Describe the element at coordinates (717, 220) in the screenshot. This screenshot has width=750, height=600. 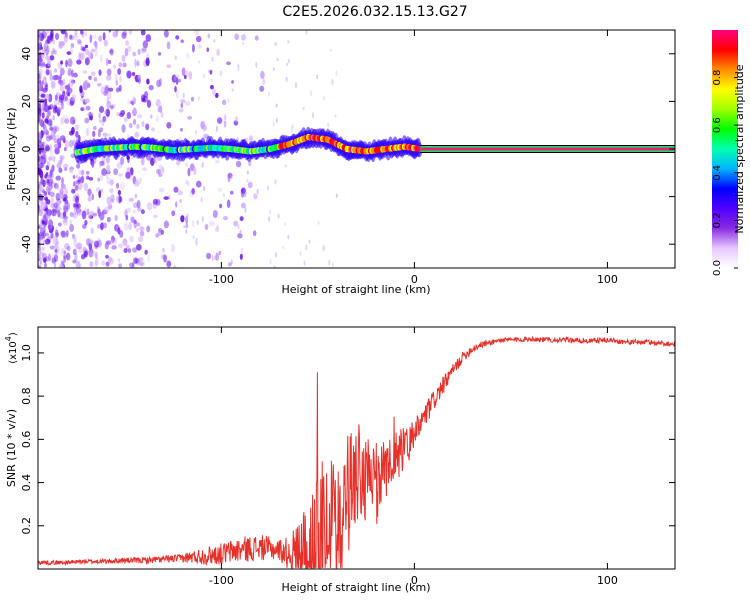
I see `colorbar-tick-label: 0.2` at that location.